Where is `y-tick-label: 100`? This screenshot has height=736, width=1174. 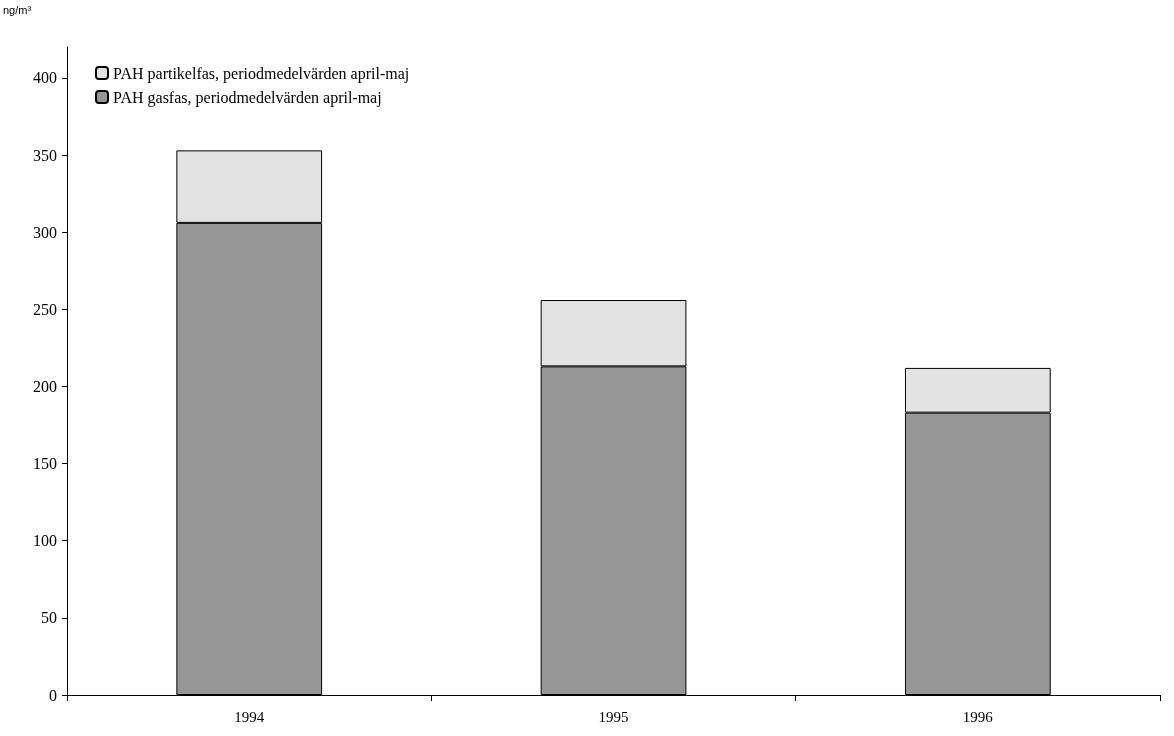
y-tick-label: 100 is located at coordinates (45, 541).